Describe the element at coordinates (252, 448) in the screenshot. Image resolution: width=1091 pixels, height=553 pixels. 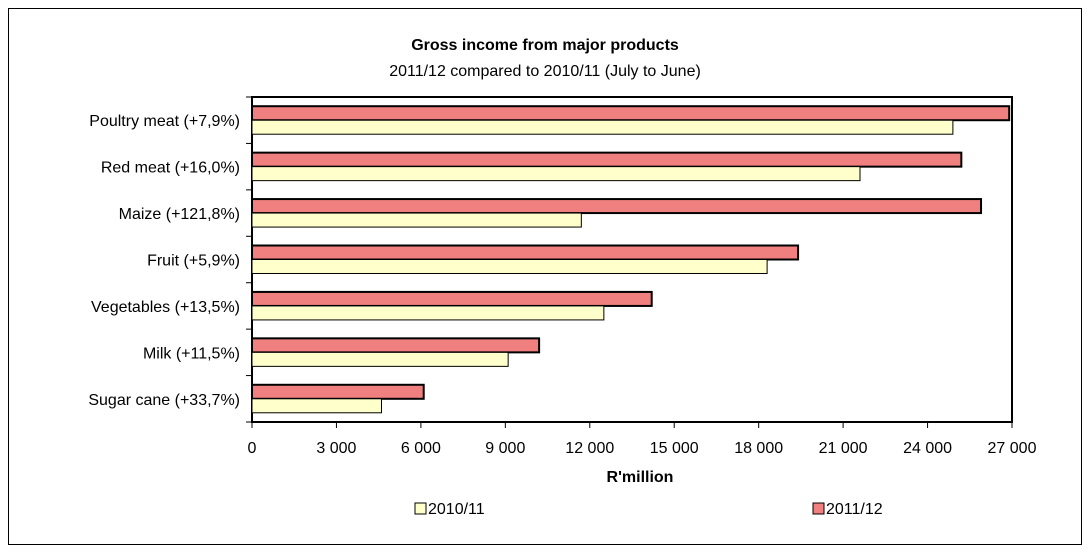
I see `x-tick-label: 0` at that location.